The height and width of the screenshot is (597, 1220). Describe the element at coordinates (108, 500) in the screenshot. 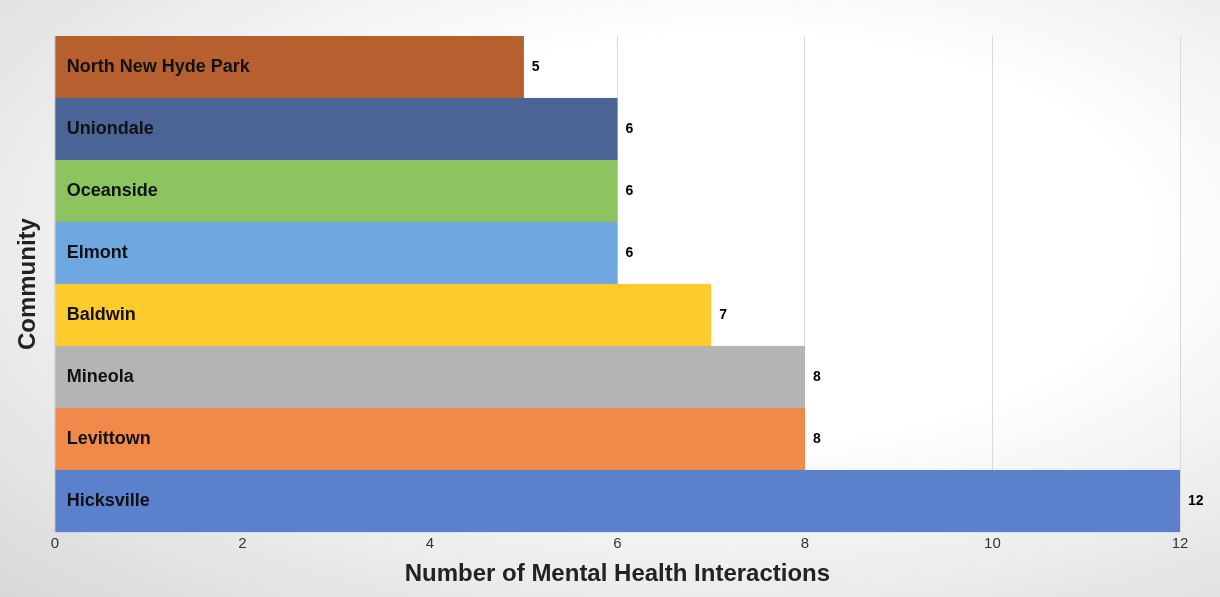

I see `y-tick-label: Hicksville` at that location.